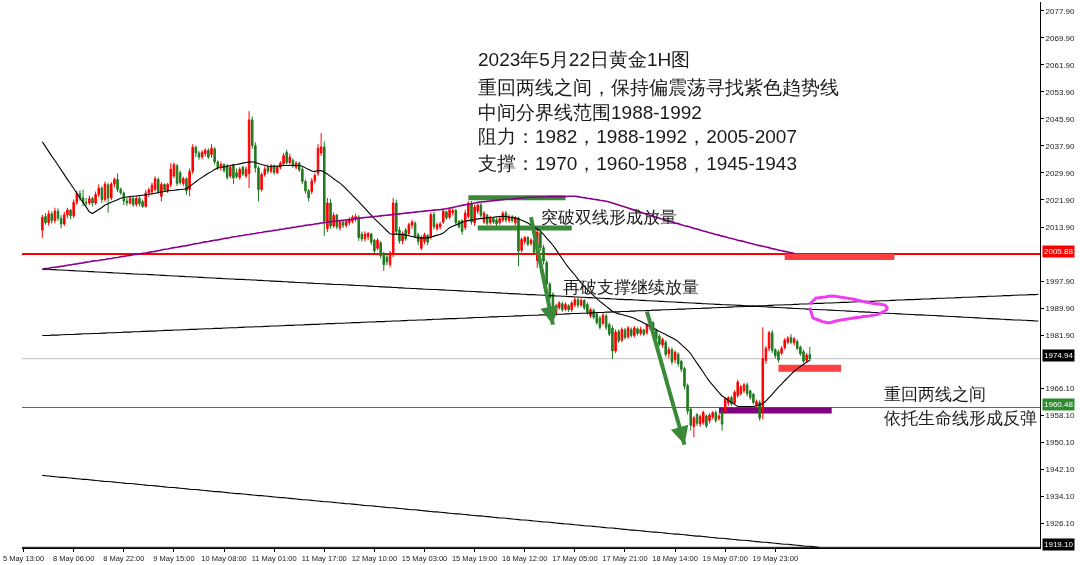 This screenshot has height=565, width=1080. Describe the element at coordinates (1060, 416) in the screenshot. I see `y-tick-label: 1958.10` at that location.